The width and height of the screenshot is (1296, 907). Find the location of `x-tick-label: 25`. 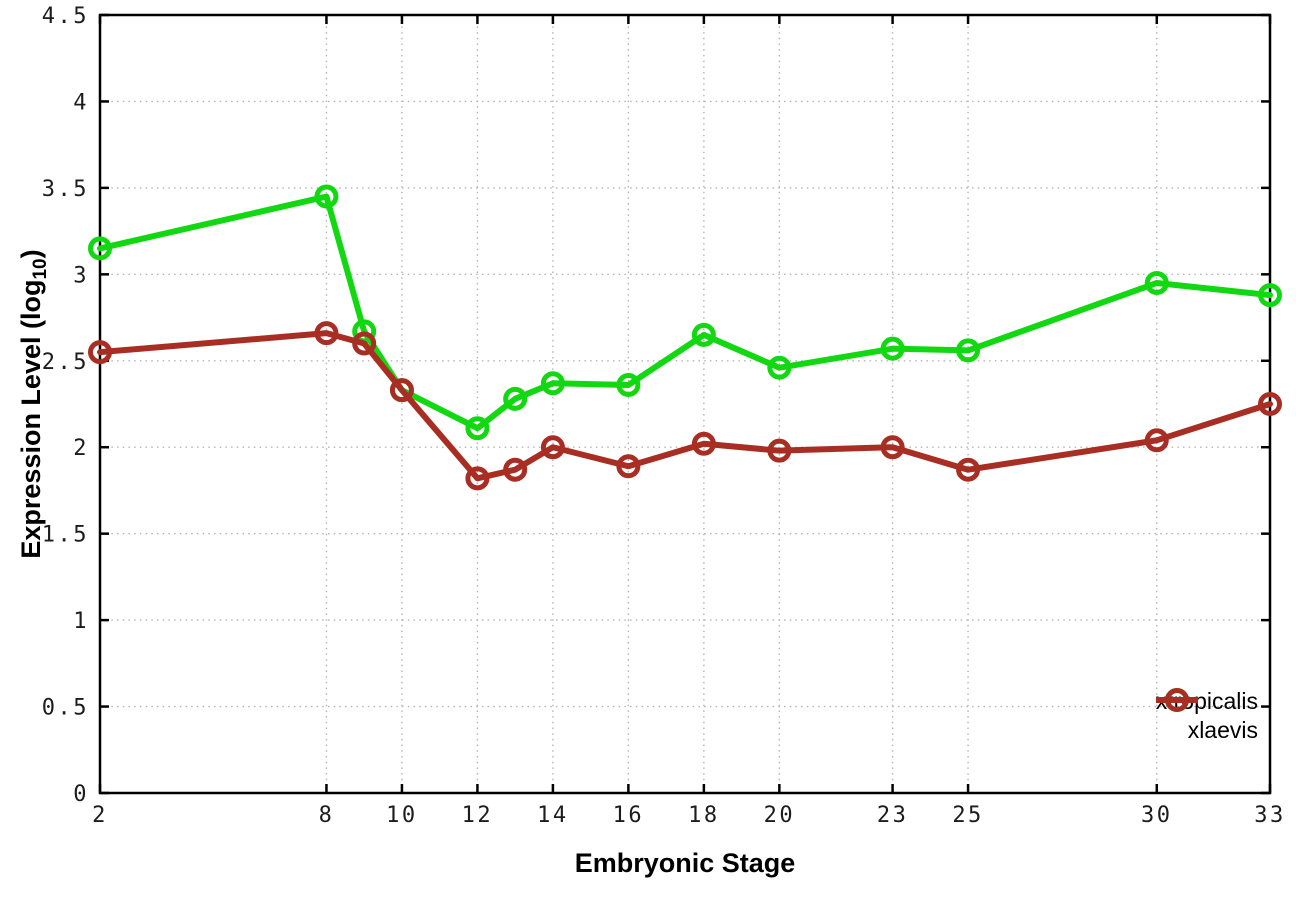

x-tick-label: 25 is located at coordinates (968, 815).